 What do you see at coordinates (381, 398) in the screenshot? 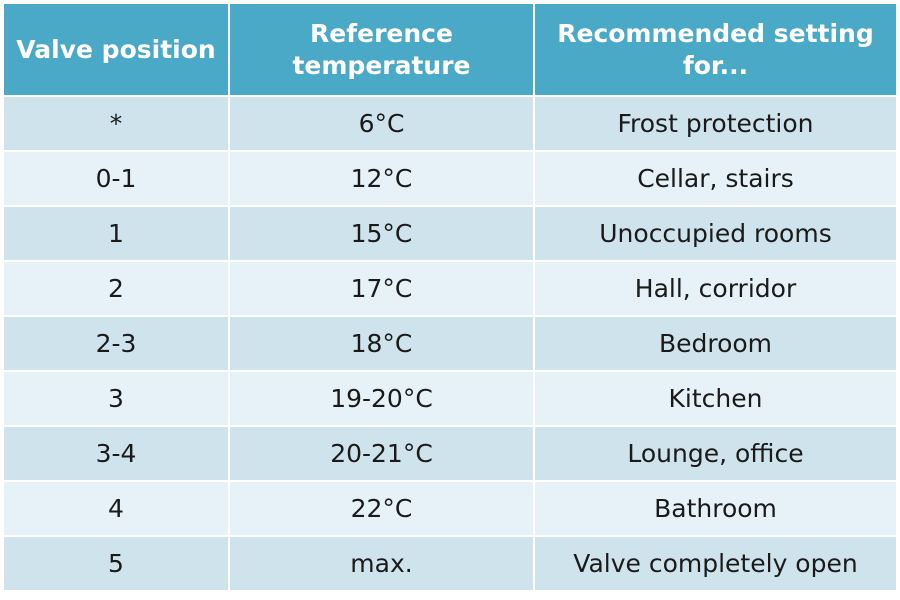
I see `table-cell: 19-20°C` at bounding box center [381, 398].